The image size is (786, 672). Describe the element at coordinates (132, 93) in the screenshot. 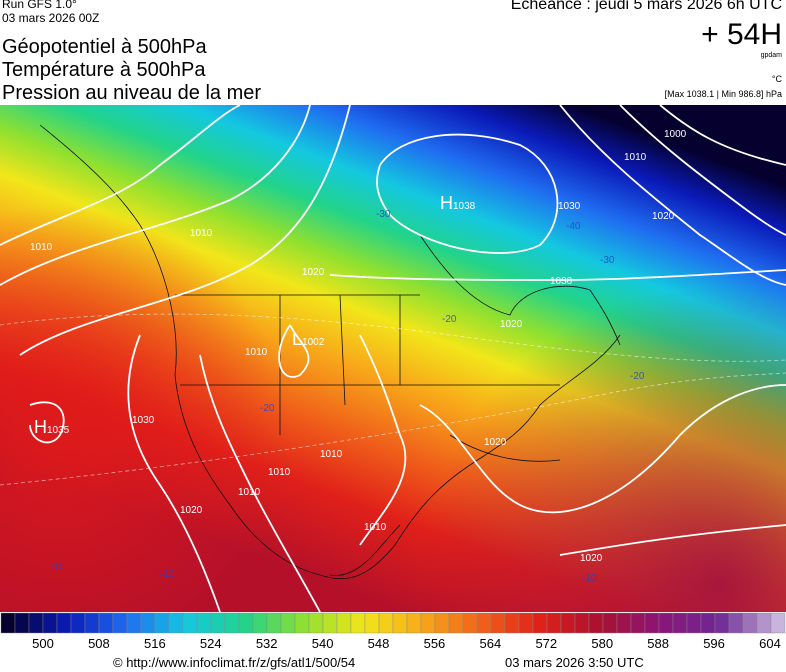

I see `title: Pression au niveau de la mer` at that location.